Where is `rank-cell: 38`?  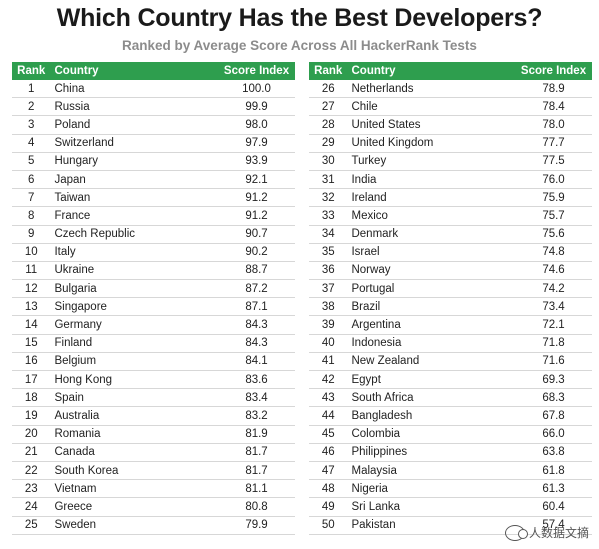
rank-cell: 38 is located at coordinates (328, 307).